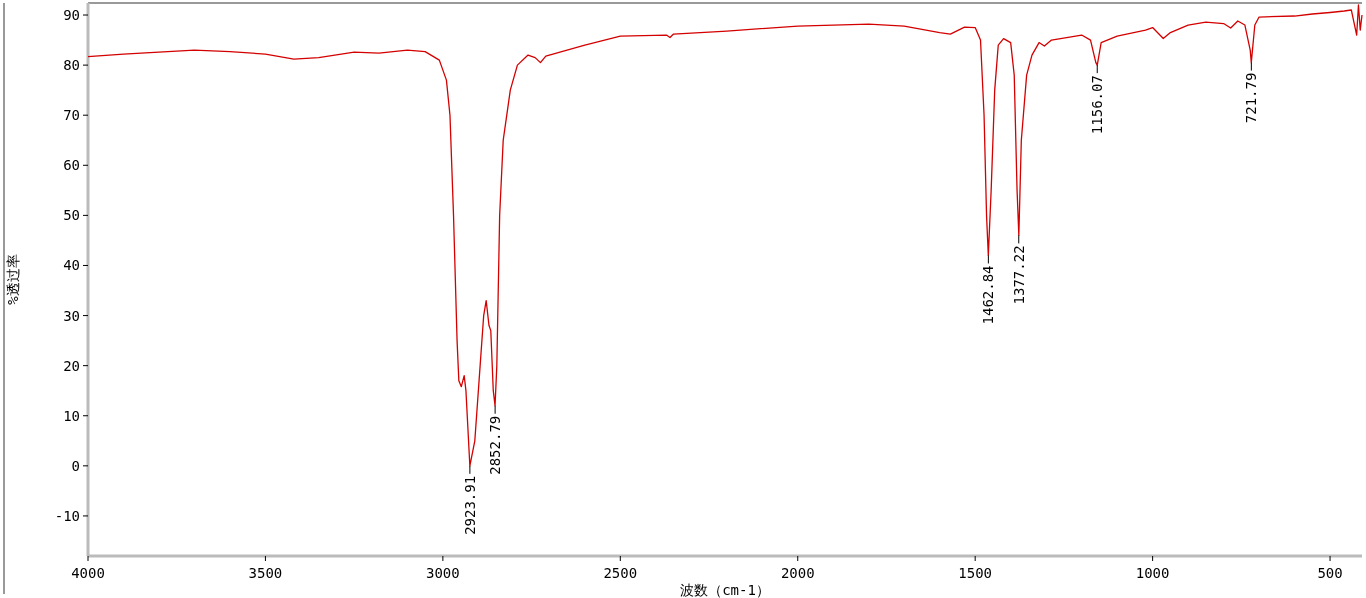  I want to click on x-tick-label: 500, so click(1330, 573).